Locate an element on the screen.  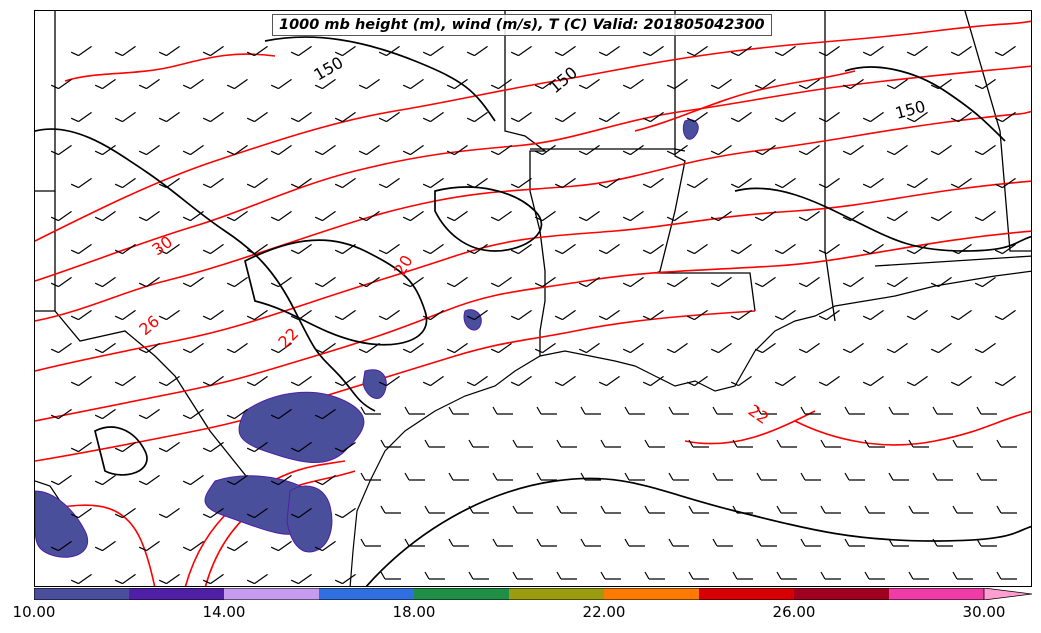
temp-label-22-east: 22 is located at coordinates (759, 414).